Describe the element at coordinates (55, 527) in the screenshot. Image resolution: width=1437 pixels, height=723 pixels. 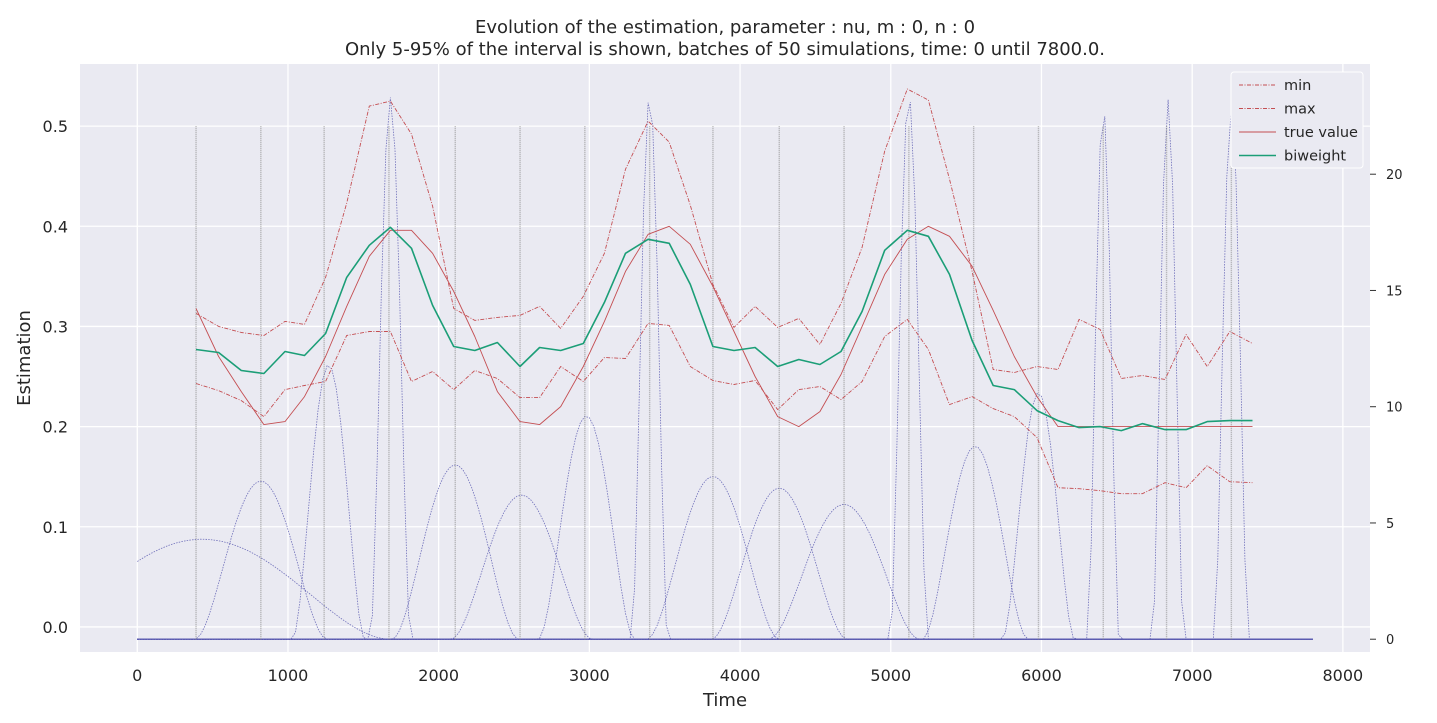
I see `y-tick-label: 0.1` at that location.